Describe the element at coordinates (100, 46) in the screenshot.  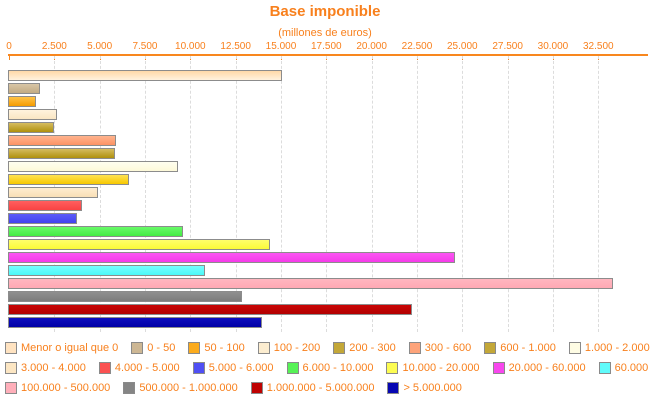
I see `x-axis-tick-label: 5.000` at that location.